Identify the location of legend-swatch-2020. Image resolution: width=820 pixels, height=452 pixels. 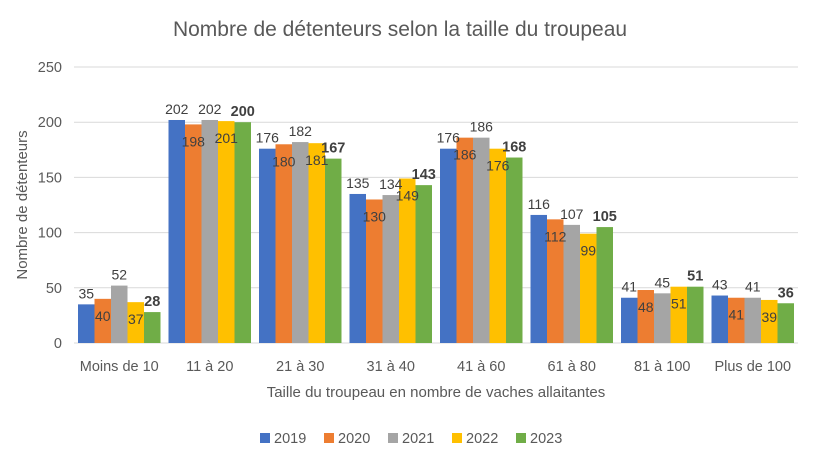
(329, 438).